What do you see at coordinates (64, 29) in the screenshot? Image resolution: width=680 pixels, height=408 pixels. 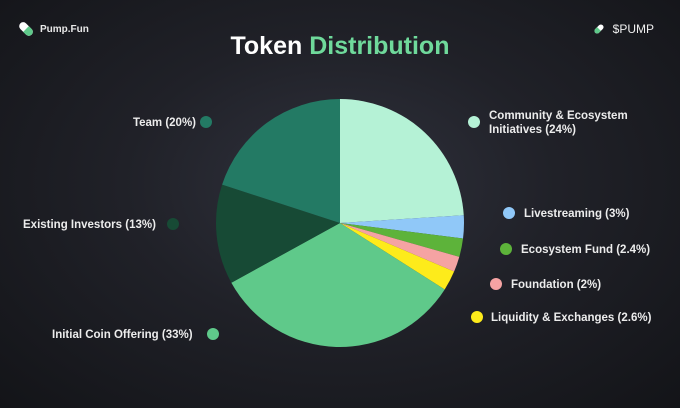 I see `brand-name: Pump.Fun` at bounding box center [64, 29].